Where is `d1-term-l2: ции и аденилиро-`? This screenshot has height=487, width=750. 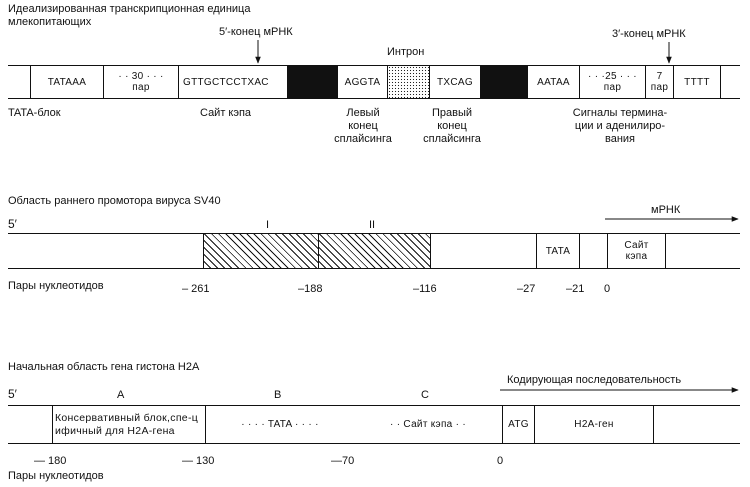 d1-term-l2: ции и аденилиро- is located at coordinates (620, 126).